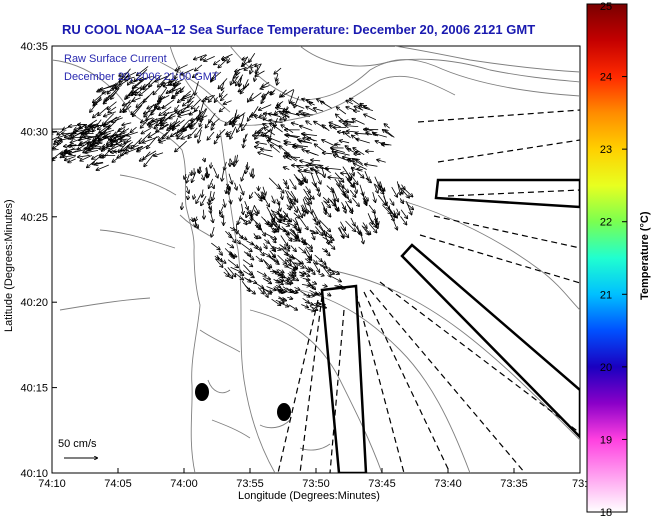 The width and height of the screenshot is (651, 518). Describe the element at coordinates (606, 223) in the screenshot. I see `colorbar-tick-label: 22` at that location.